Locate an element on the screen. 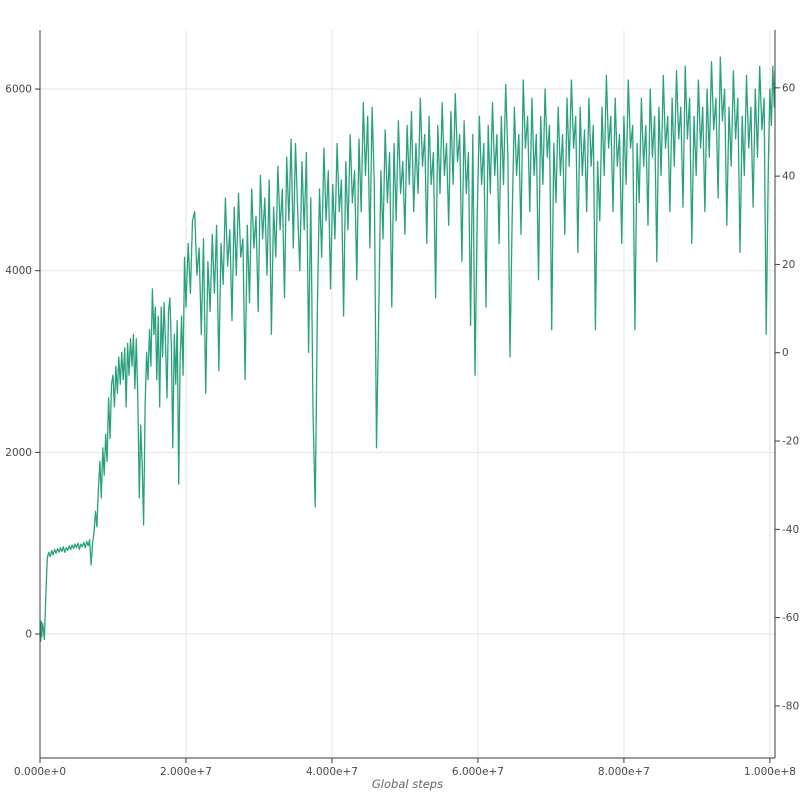  y-tick-label-left: 2000 is located at coordinates (18, 453).